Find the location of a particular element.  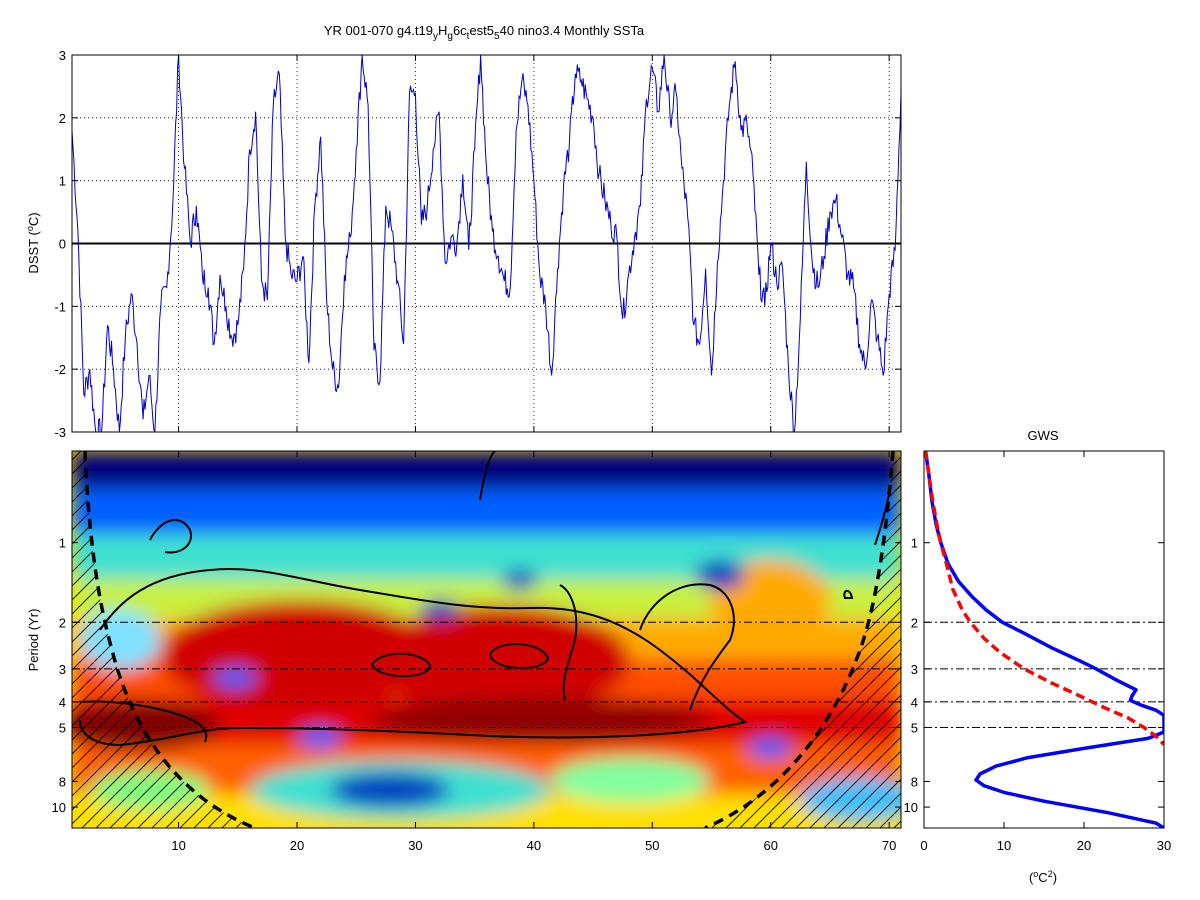

wavelet-x-tick-label: 10 is located at coordinates (178, 845).